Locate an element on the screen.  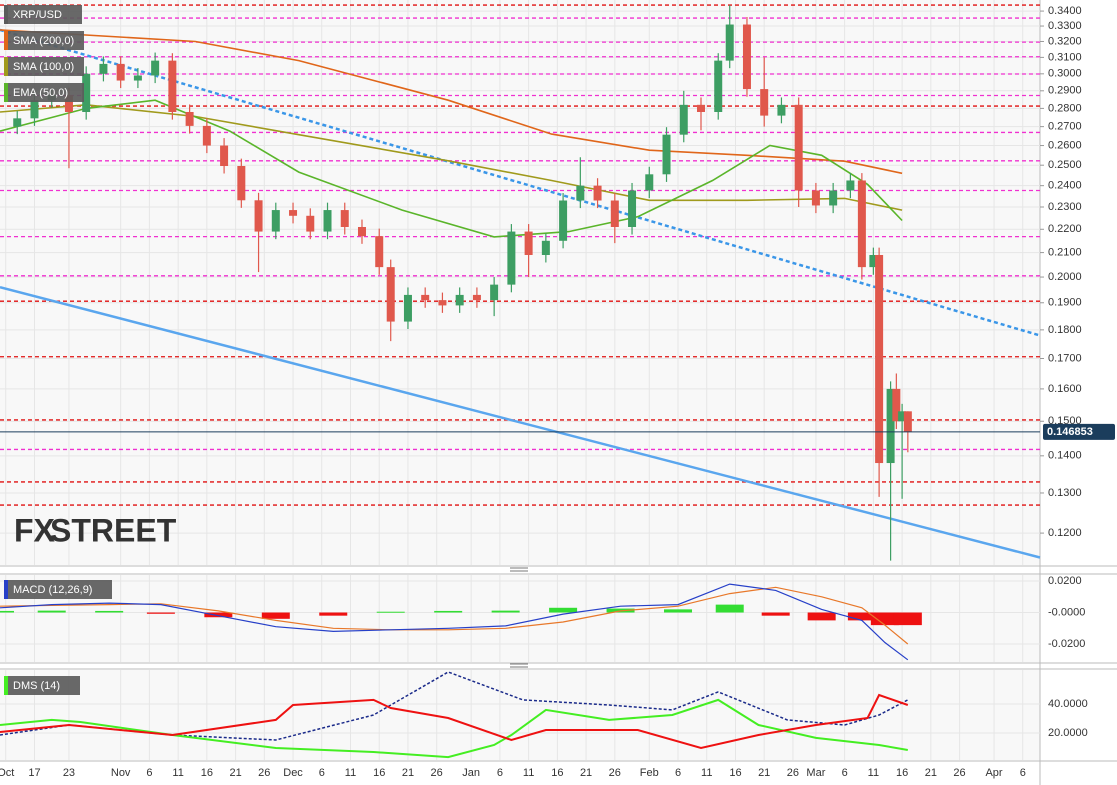
x-tick-label: Oct is located at coordinates (7, 773).